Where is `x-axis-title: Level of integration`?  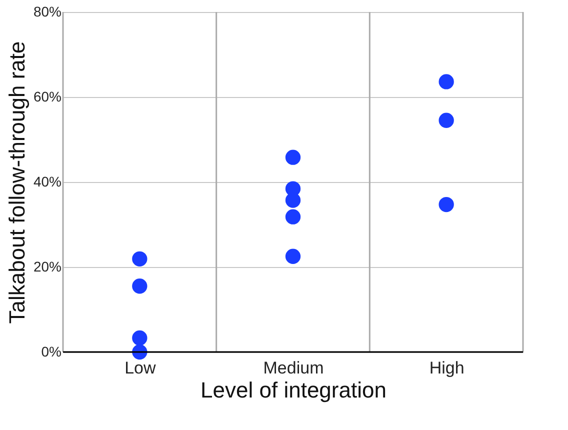 x-axis-title: Level of integration is located at coordinates (293, 390).